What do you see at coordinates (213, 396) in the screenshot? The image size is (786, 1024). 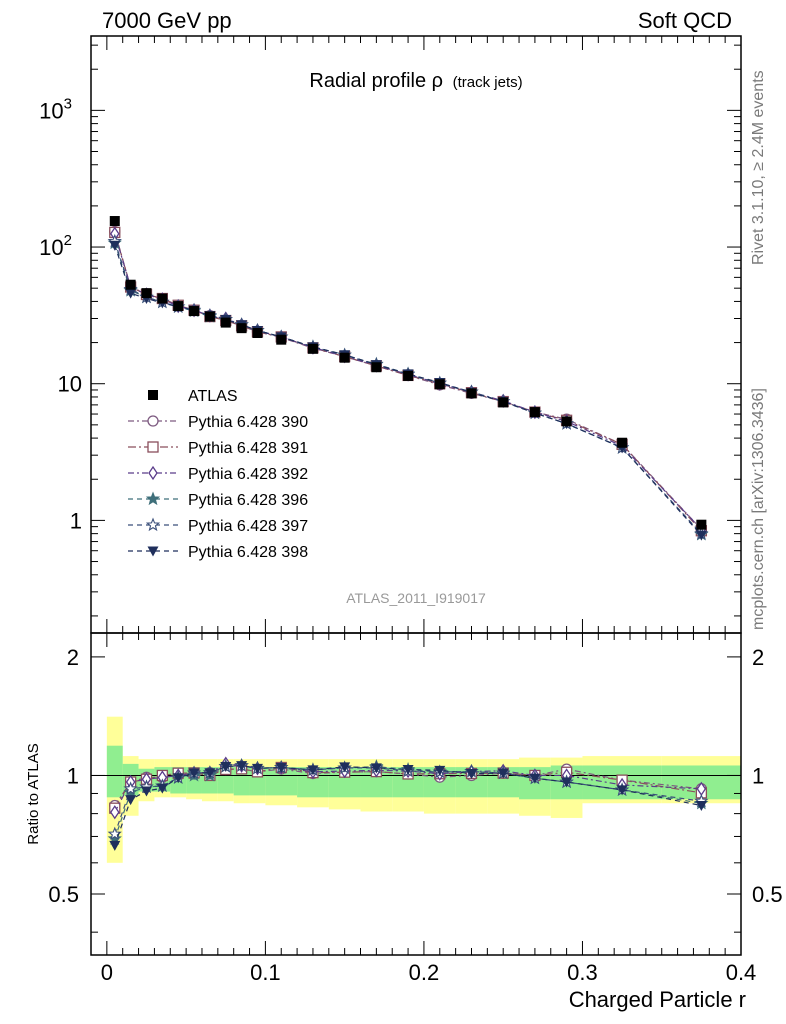 I see `legend-atlas-label: ATLAS` at bounding box center [213, 396].